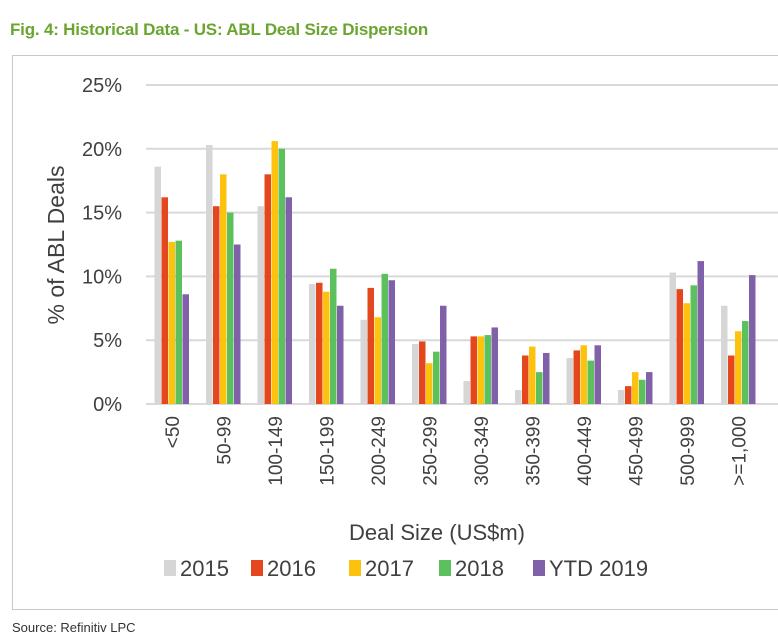 This screenshot has width=778, height=640. Describe the element at coordinates (534, 451) in the screenshot. I see `x-tick-label: 350-399` at that location.